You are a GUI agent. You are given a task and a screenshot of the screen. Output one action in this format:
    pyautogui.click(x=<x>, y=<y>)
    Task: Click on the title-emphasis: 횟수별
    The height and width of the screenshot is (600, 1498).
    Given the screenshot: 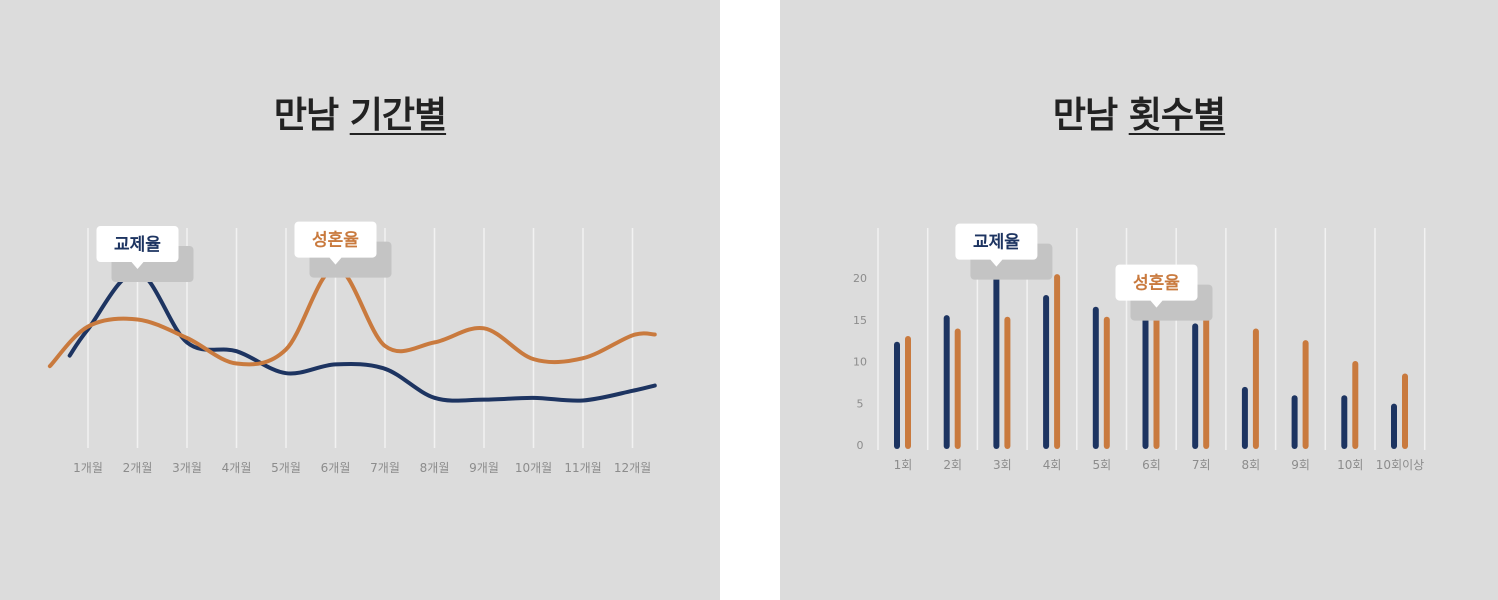 What is the action you would take?
    pyautogui.click(x=1177, y=115)
    